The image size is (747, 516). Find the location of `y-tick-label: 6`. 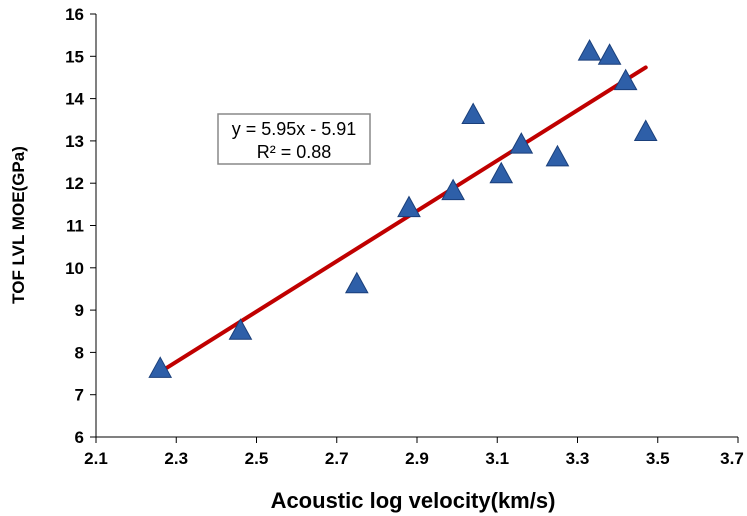

y-tick-label: 6 is located at coordinates (79, 437).